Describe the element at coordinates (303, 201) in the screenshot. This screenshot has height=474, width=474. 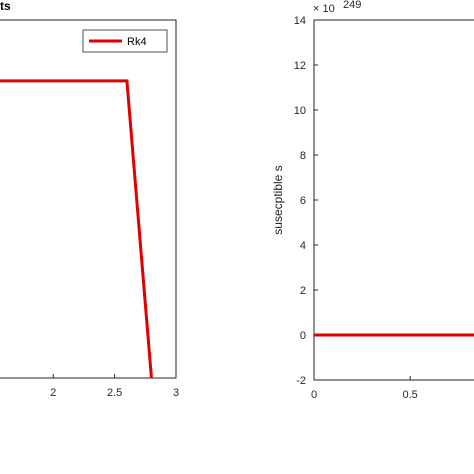
I see `right-y-tick-label: 6` at that location.